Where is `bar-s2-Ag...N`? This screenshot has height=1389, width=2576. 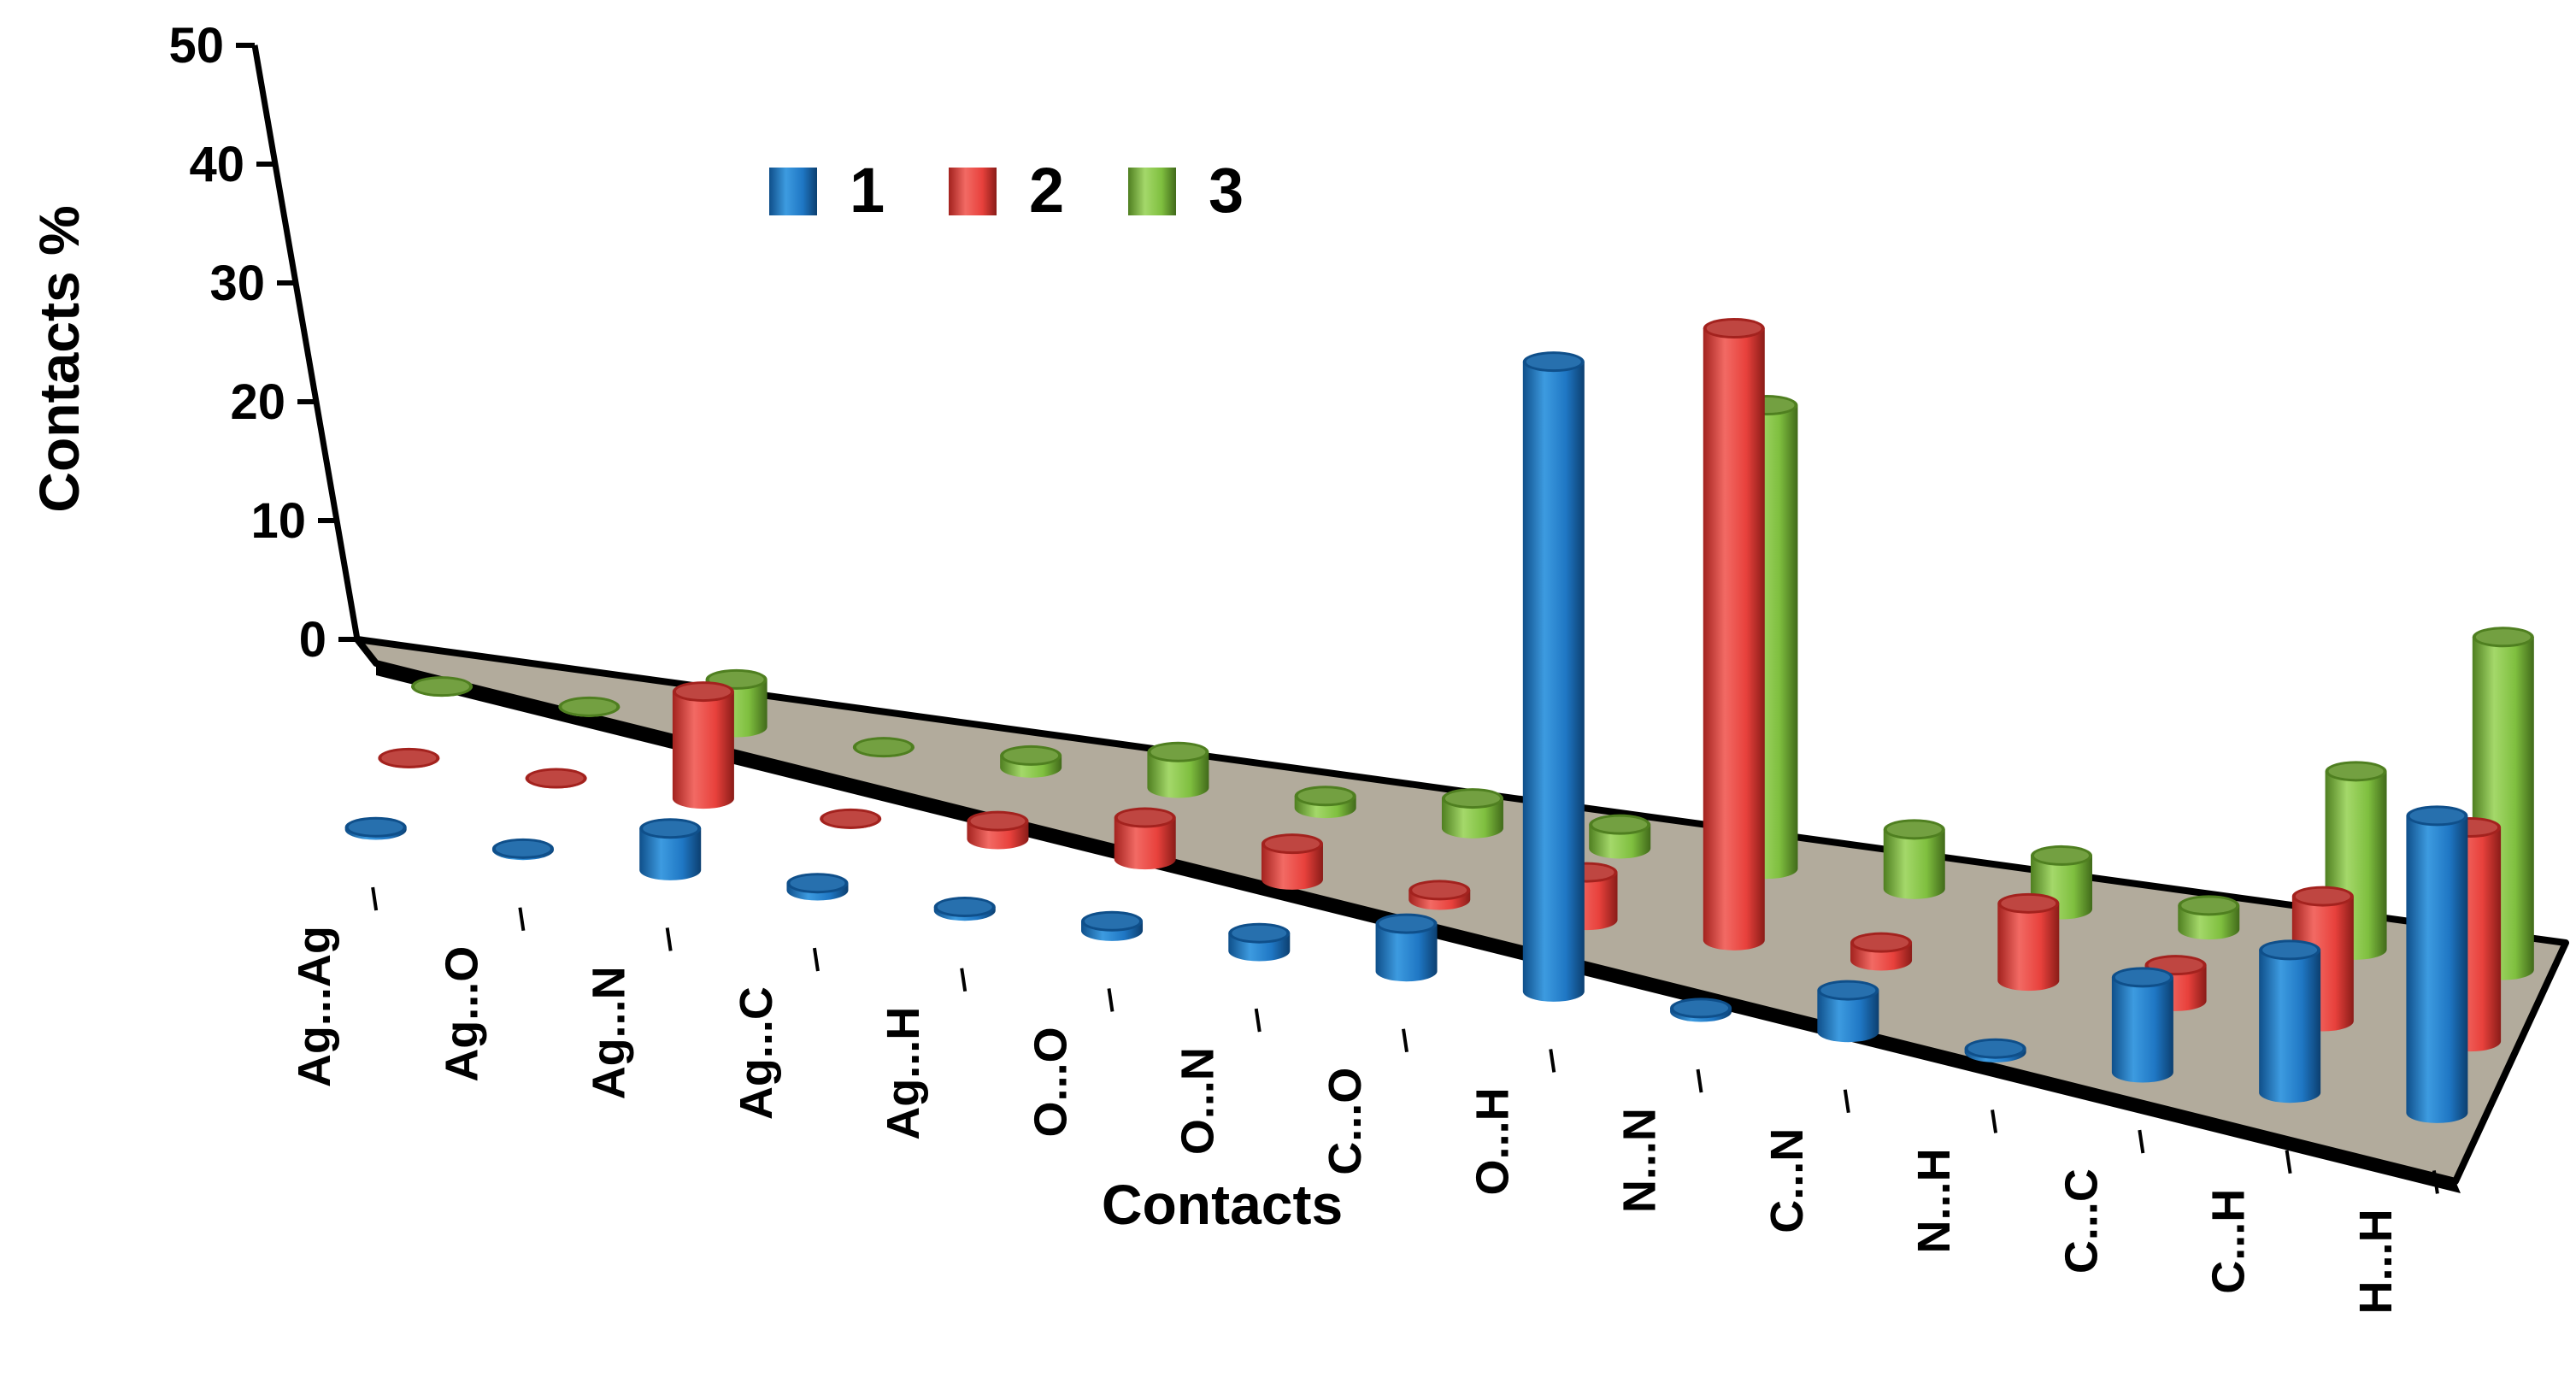 bar-s2-Ag...N is located at coordinates (703, 745).